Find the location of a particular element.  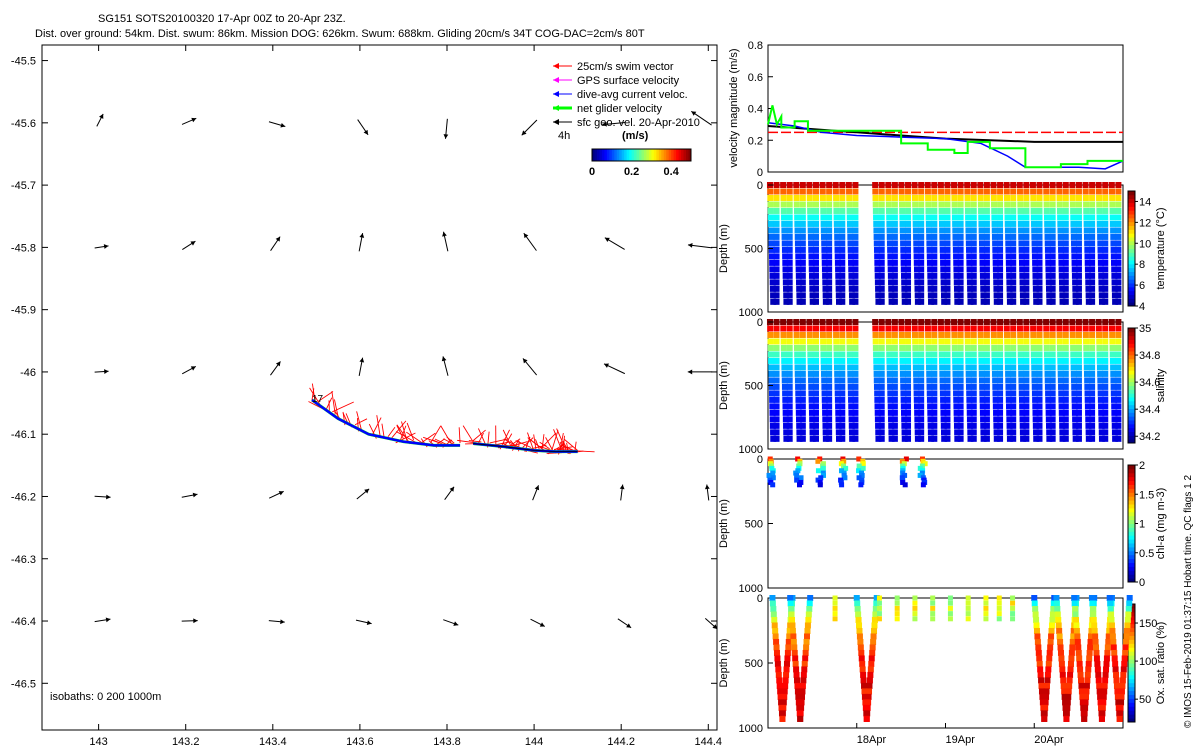

legend-label: 25cm/s swim vector is located at coordinates (625, 67).